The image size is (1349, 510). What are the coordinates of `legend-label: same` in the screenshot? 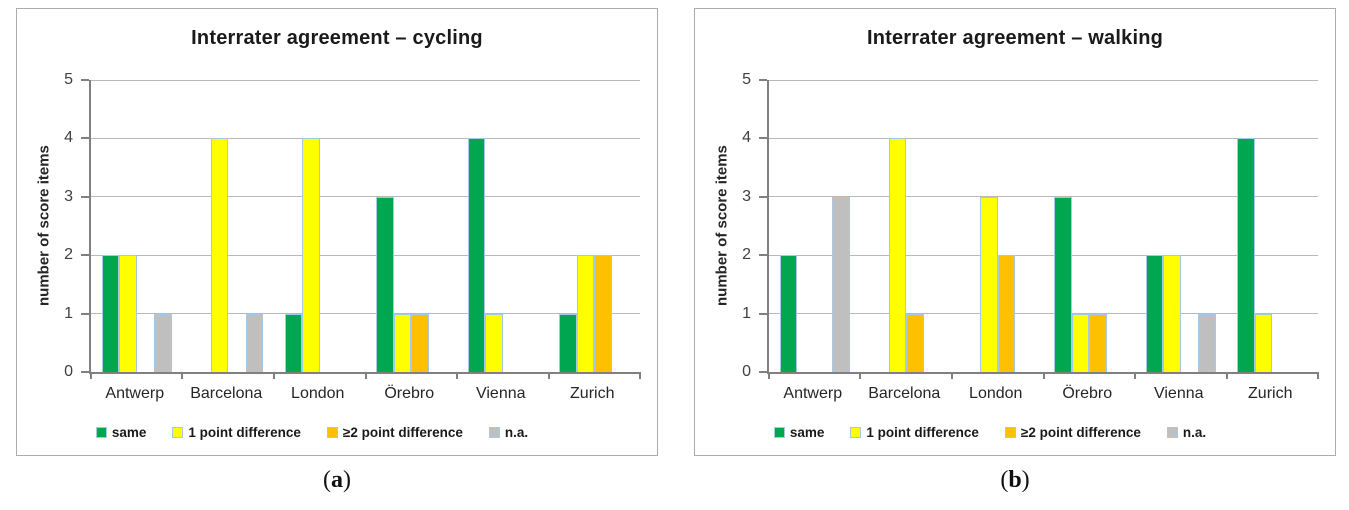 It's located at (807, 432).